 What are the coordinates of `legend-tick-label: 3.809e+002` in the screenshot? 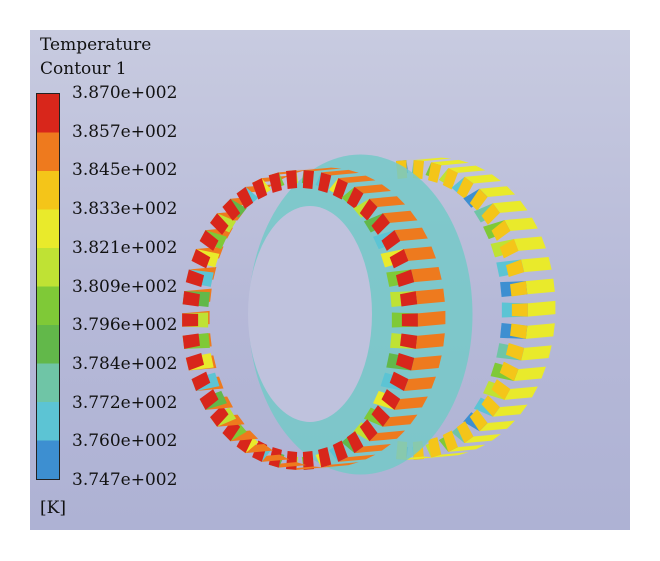 It's located at (125, 286).